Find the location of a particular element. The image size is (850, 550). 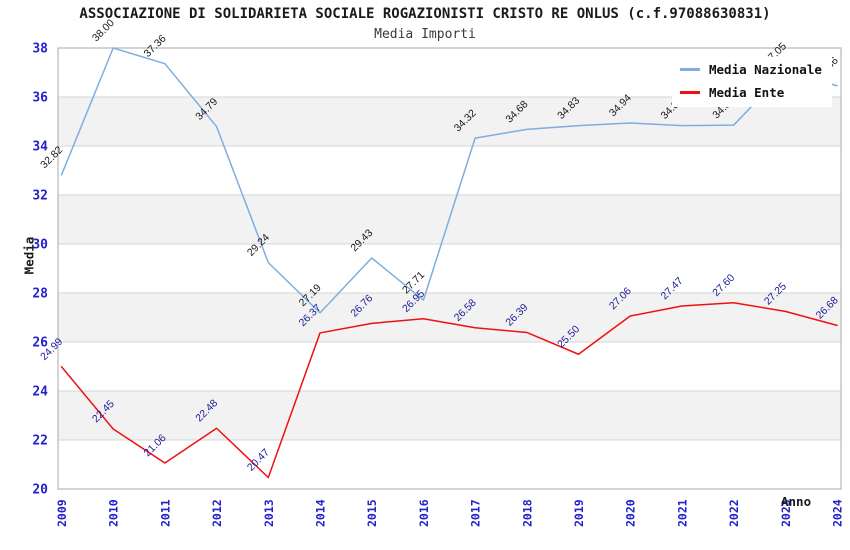

svg-text: 26 is located at coordinates (40, 343).